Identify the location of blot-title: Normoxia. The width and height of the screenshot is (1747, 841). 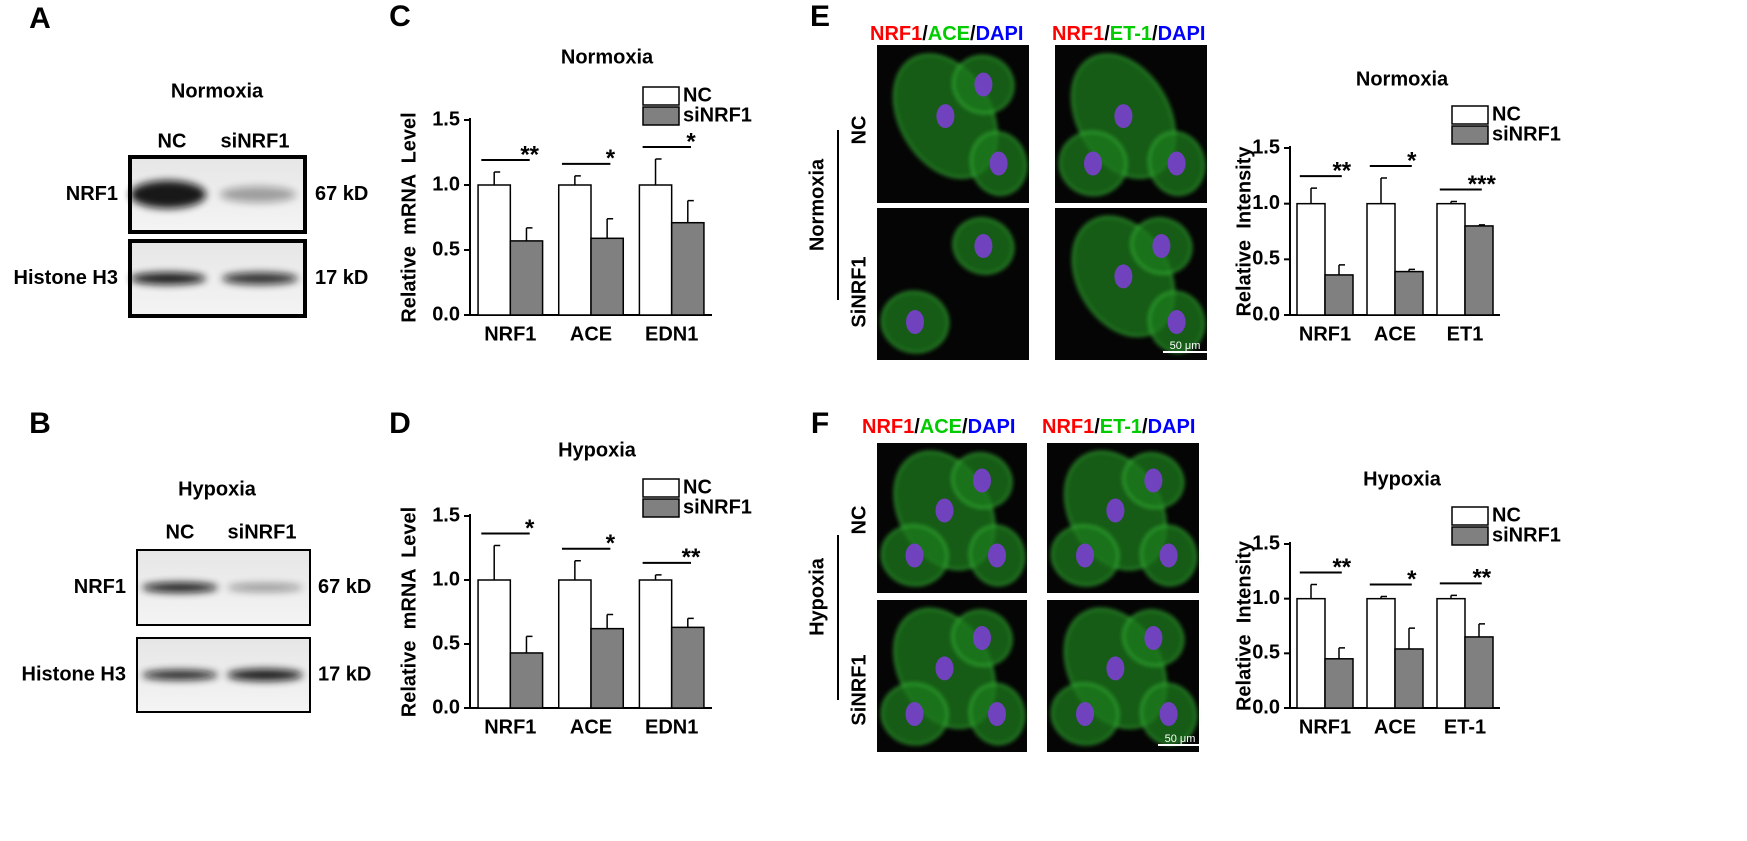
(217, 91).